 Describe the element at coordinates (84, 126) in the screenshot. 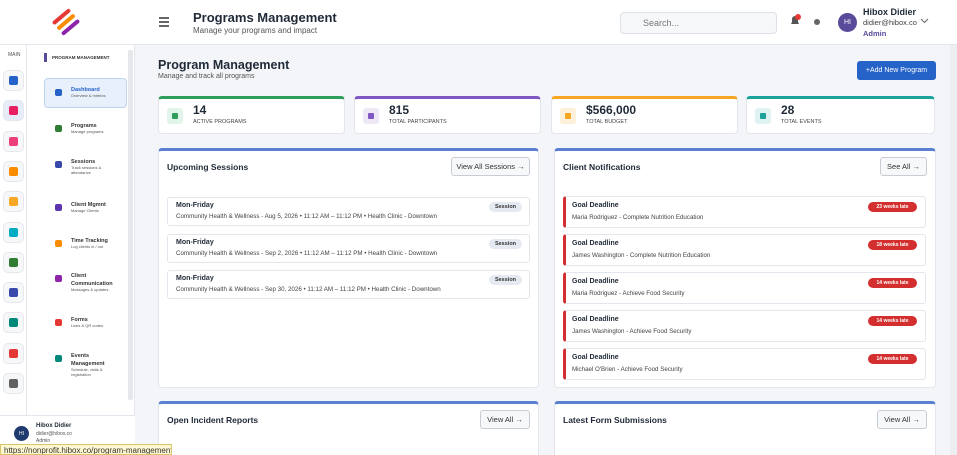

I see `sidebar-item-title: Programs` at that location.